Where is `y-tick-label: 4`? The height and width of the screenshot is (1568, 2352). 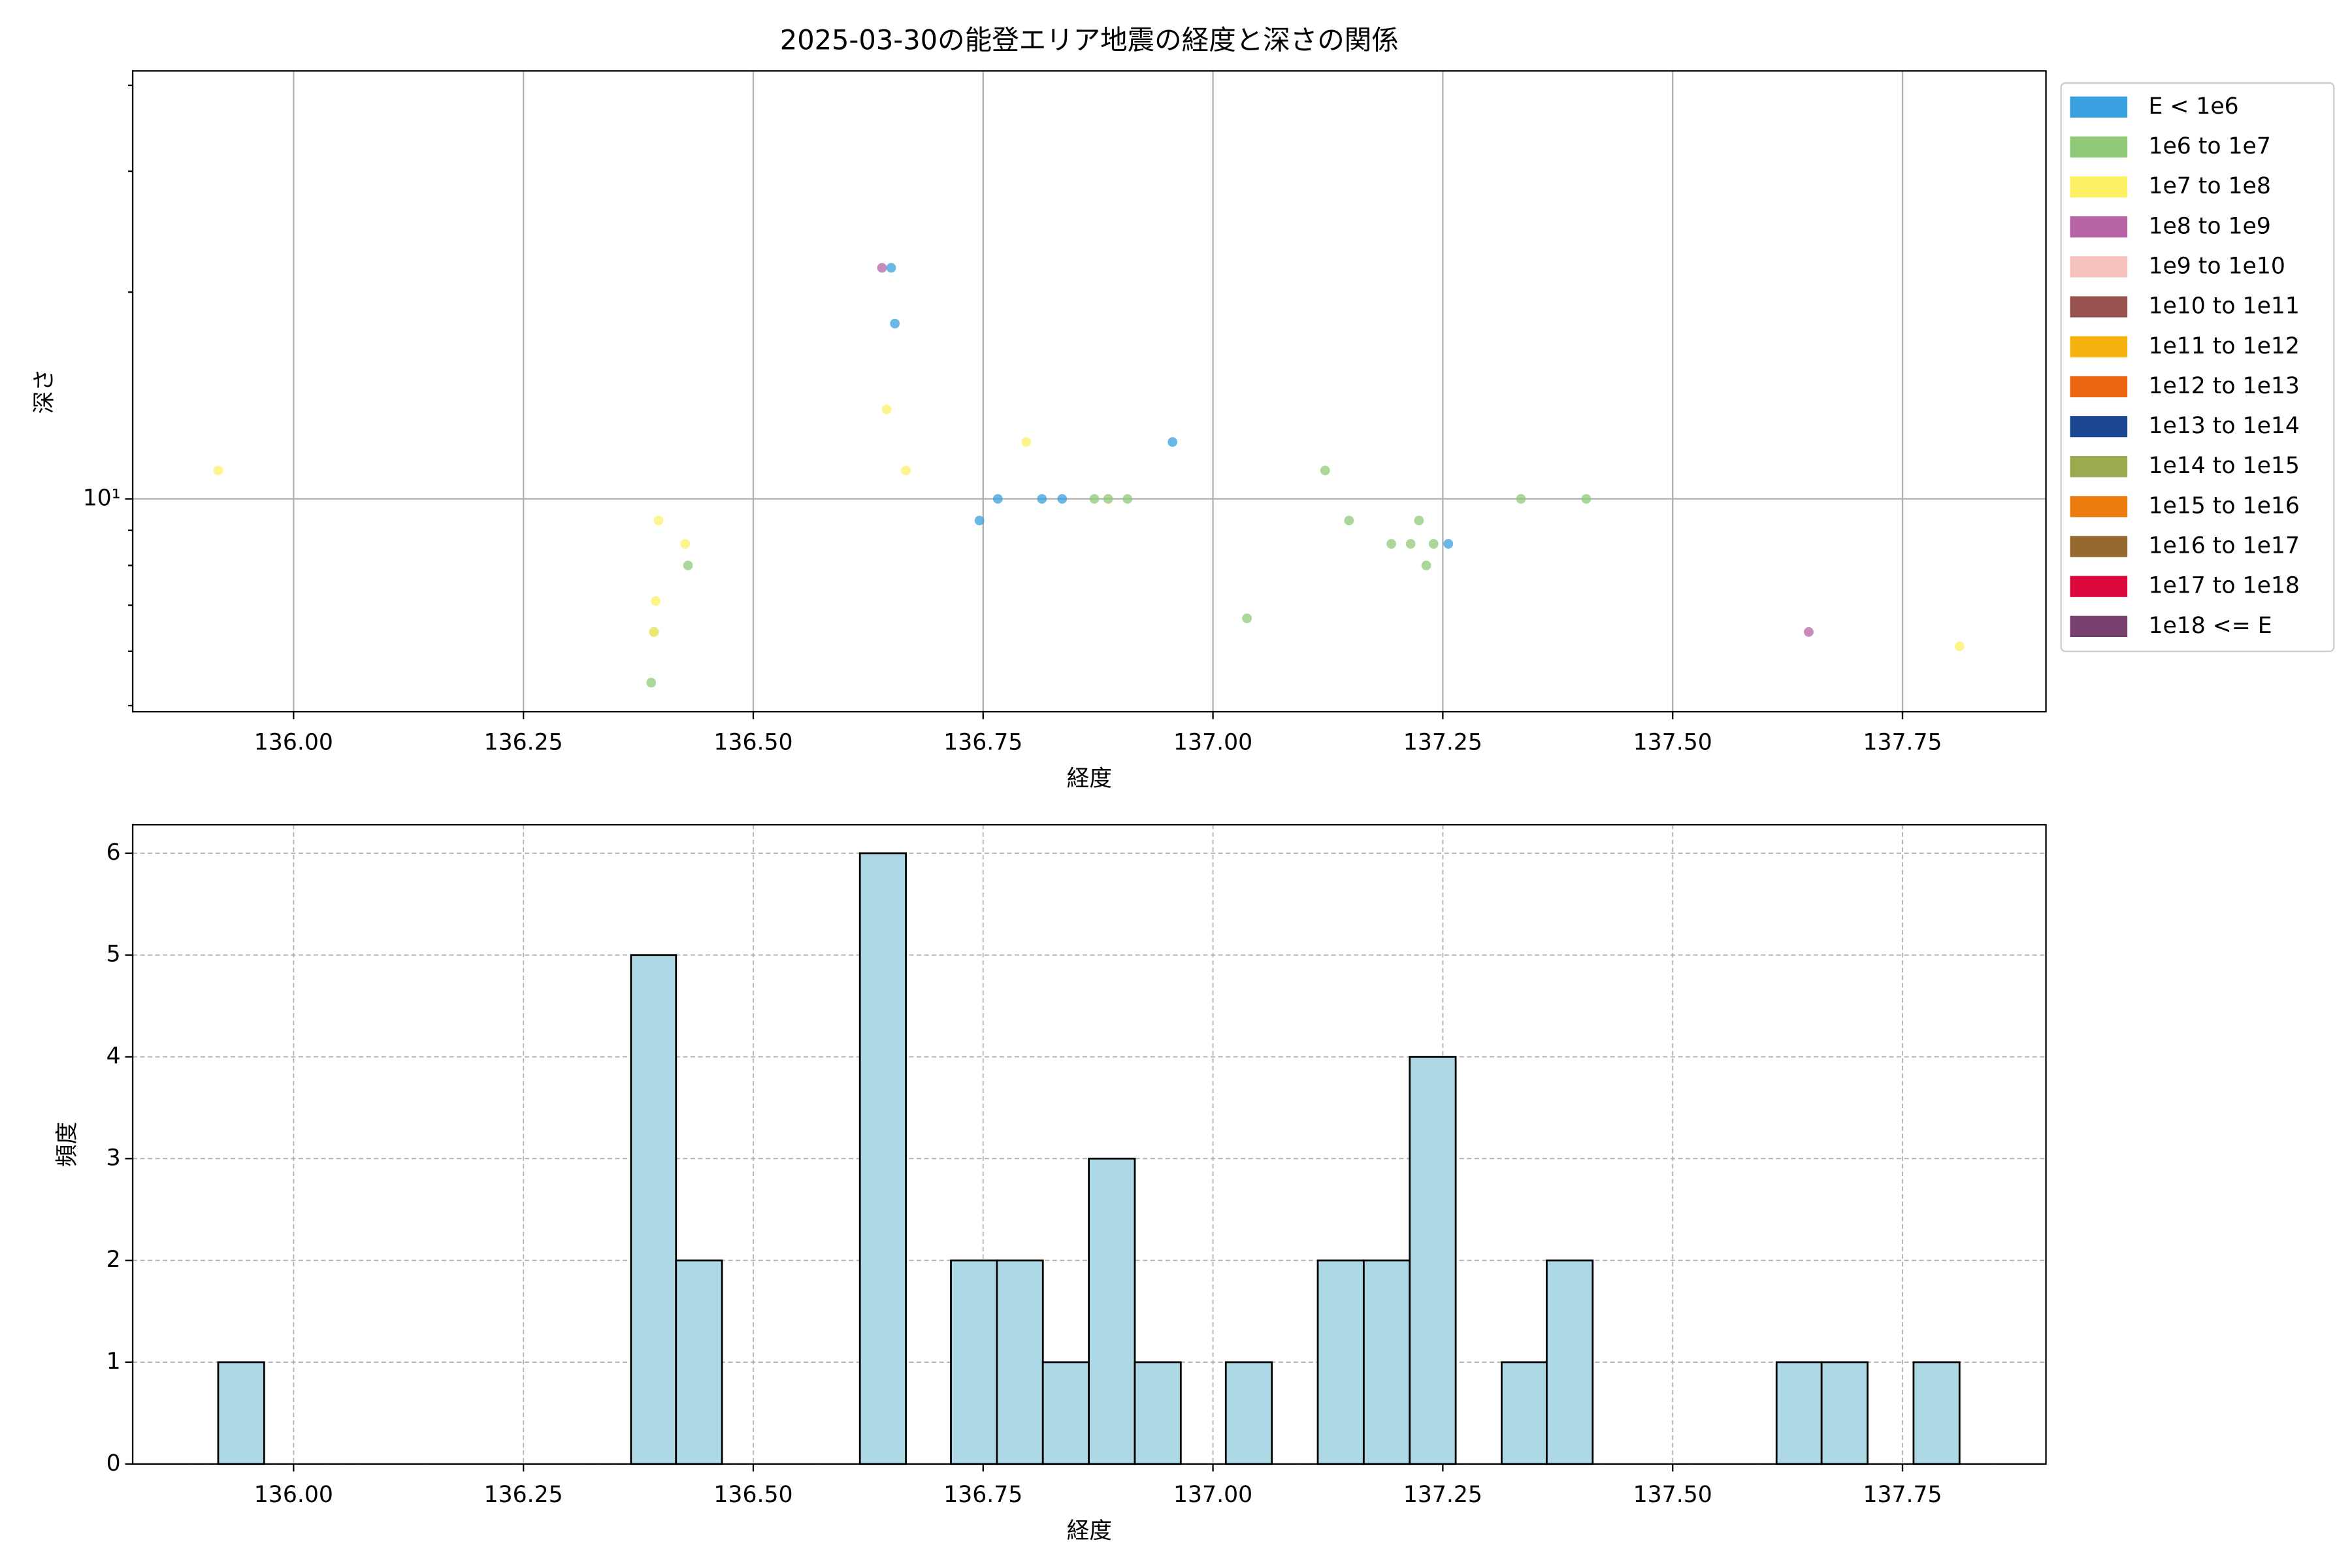
y-tick-label: 4 is located at coordinates (113, 1056).